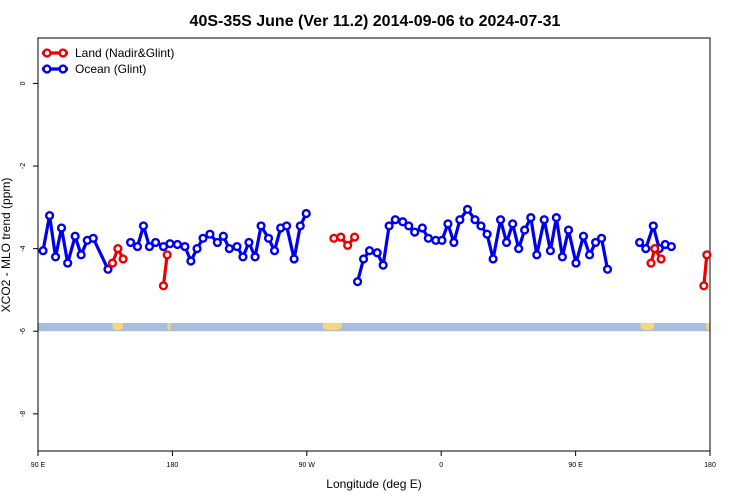 The image size is (750, 500). Describe the element at coordinates (63, 53) in the screenshot. I see `legend-land-marker-right` at that location.